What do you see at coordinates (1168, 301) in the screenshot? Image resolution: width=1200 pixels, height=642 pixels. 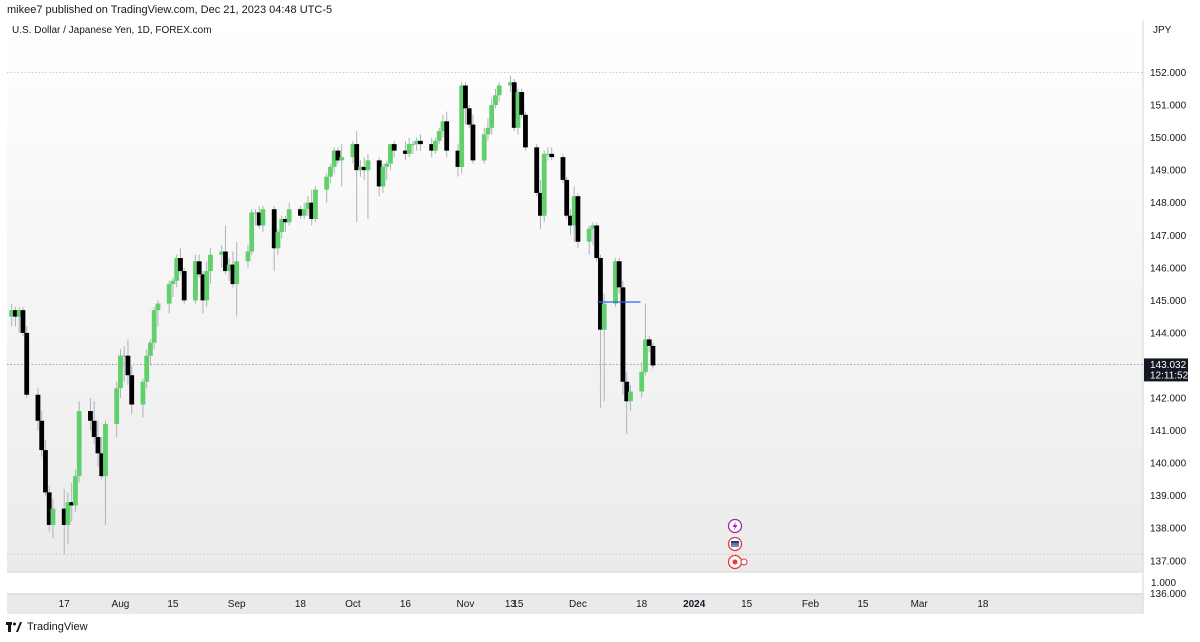 I see `y-tick-label: 145.000` at bounding box center [1168, 301].